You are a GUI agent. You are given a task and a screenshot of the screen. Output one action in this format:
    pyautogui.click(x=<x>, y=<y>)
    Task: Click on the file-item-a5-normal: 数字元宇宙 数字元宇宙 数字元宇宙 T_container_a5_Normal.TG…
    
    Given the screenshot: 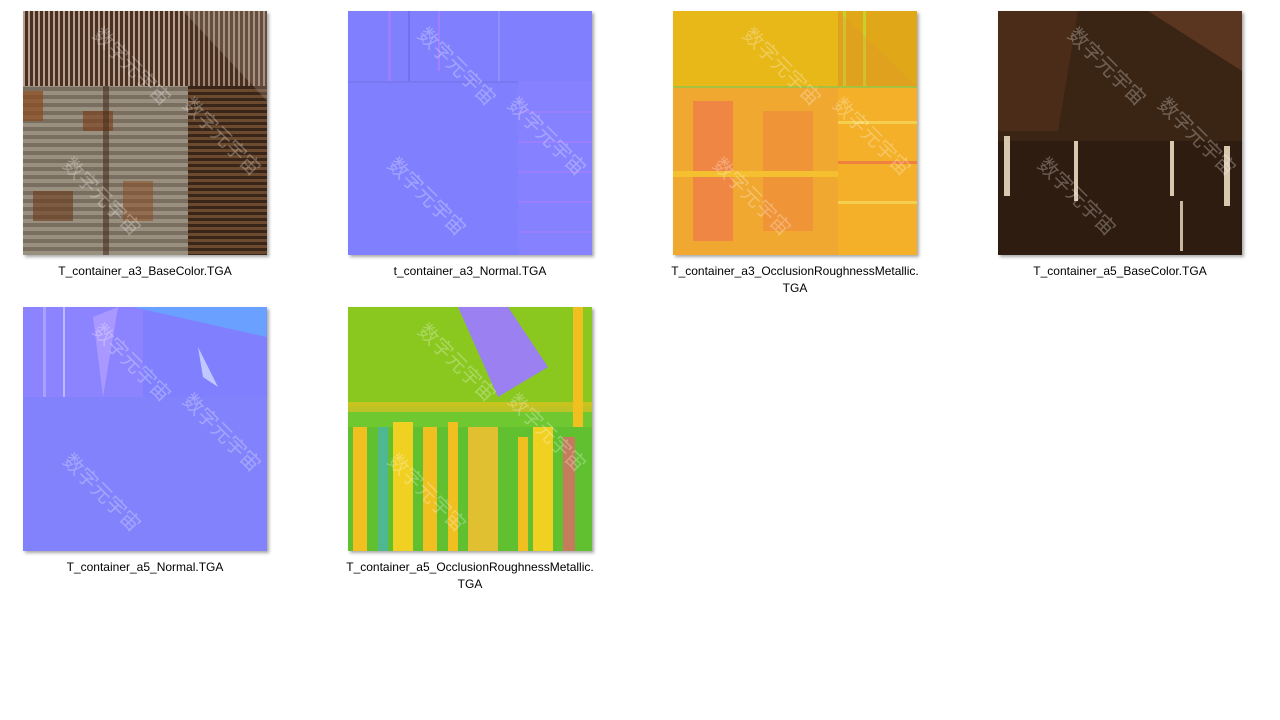 What is the action you would take?
    pyautogui.click(x=147, y=457)
    